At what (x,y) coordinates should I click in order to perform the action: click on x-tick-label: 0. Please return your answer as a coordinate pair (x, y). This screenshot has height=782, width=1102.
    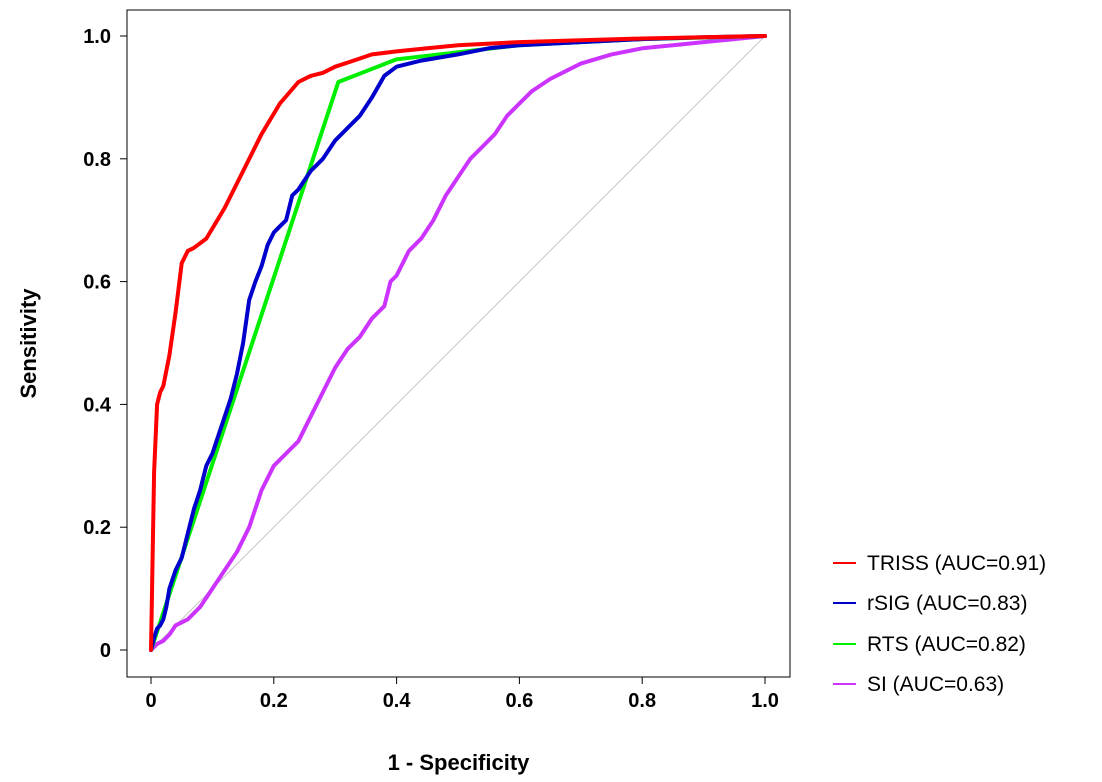
    Looking at the image, I should click on (150, 701).